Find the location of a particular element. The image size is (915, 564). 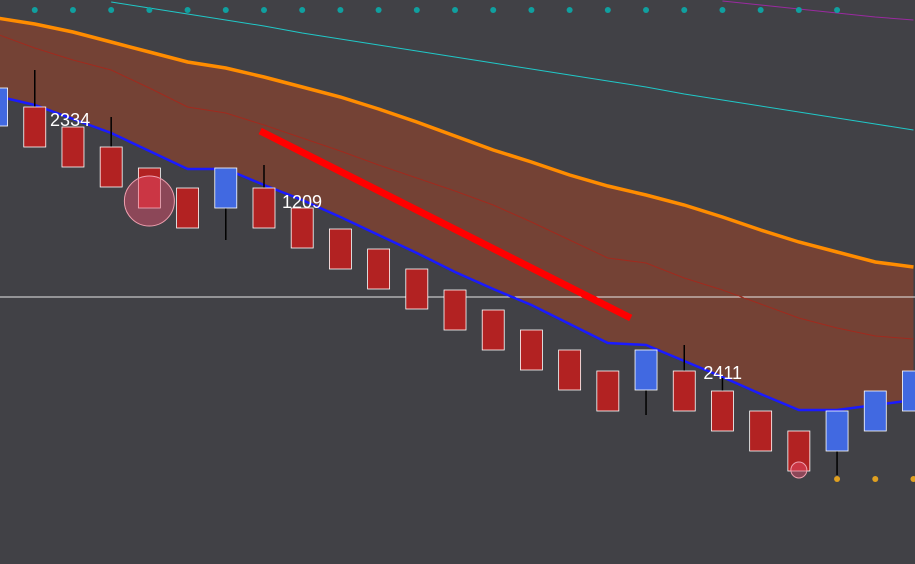

trend-line is located at coordinates (445, 224).